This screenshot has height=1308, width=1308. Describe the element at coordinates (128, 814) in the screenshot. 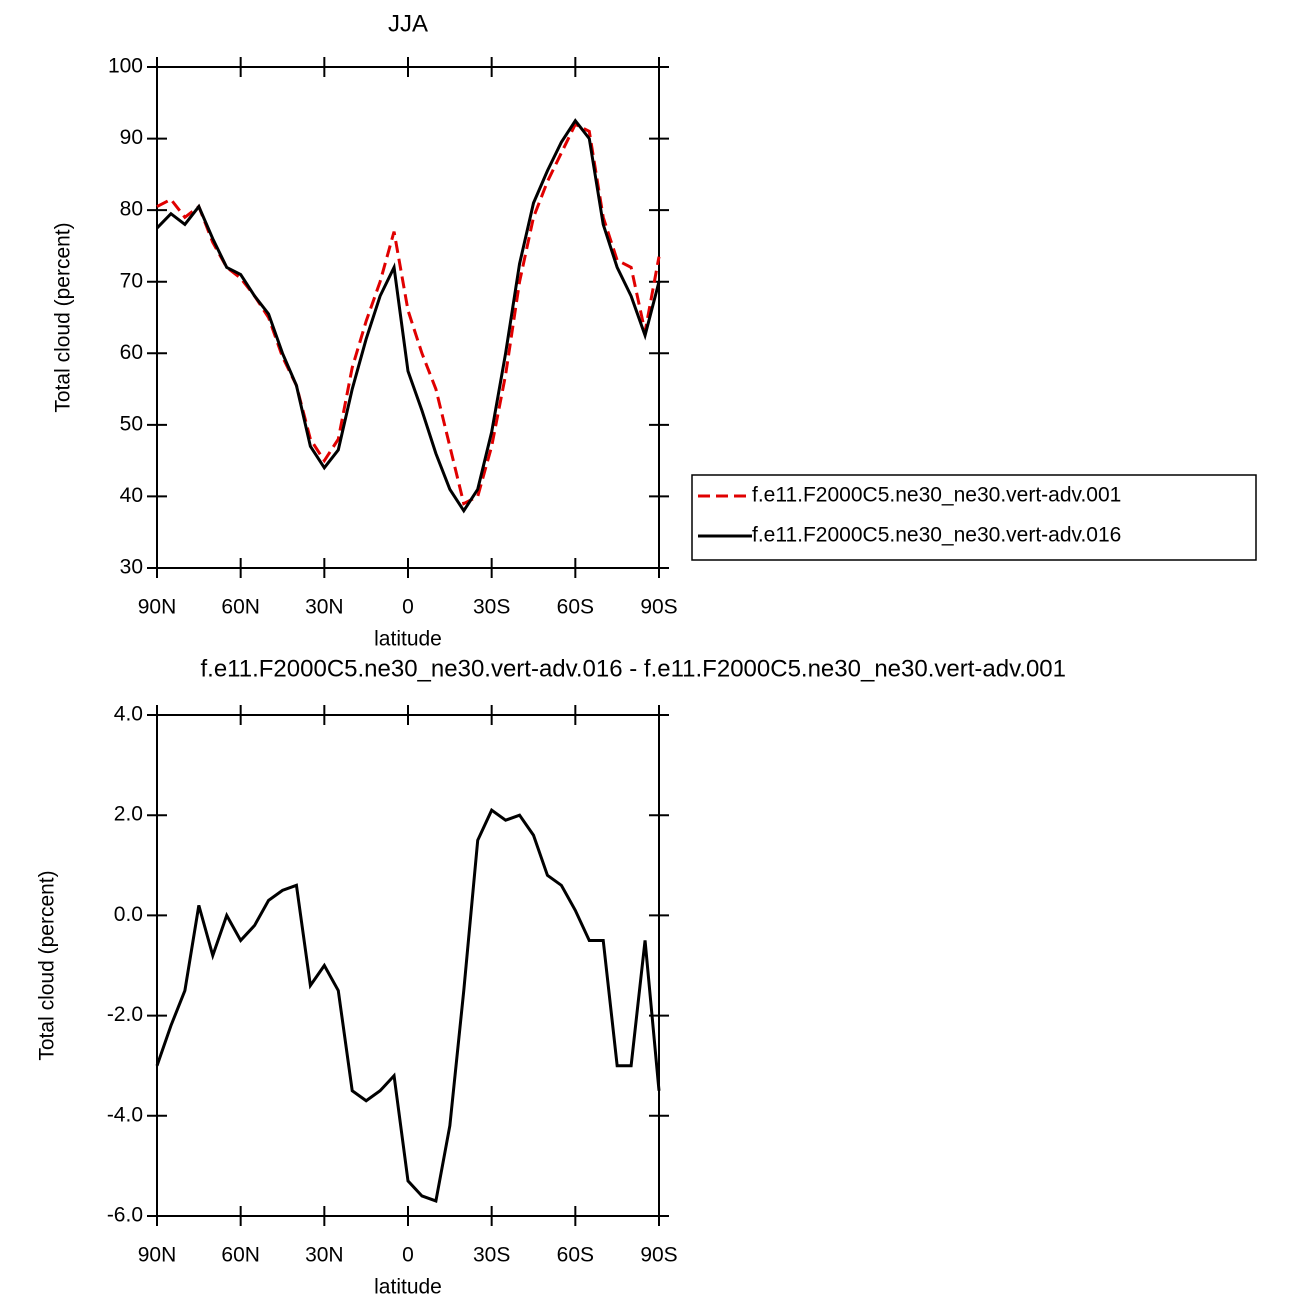

I see `y-tick-label: 2.0` at that location.